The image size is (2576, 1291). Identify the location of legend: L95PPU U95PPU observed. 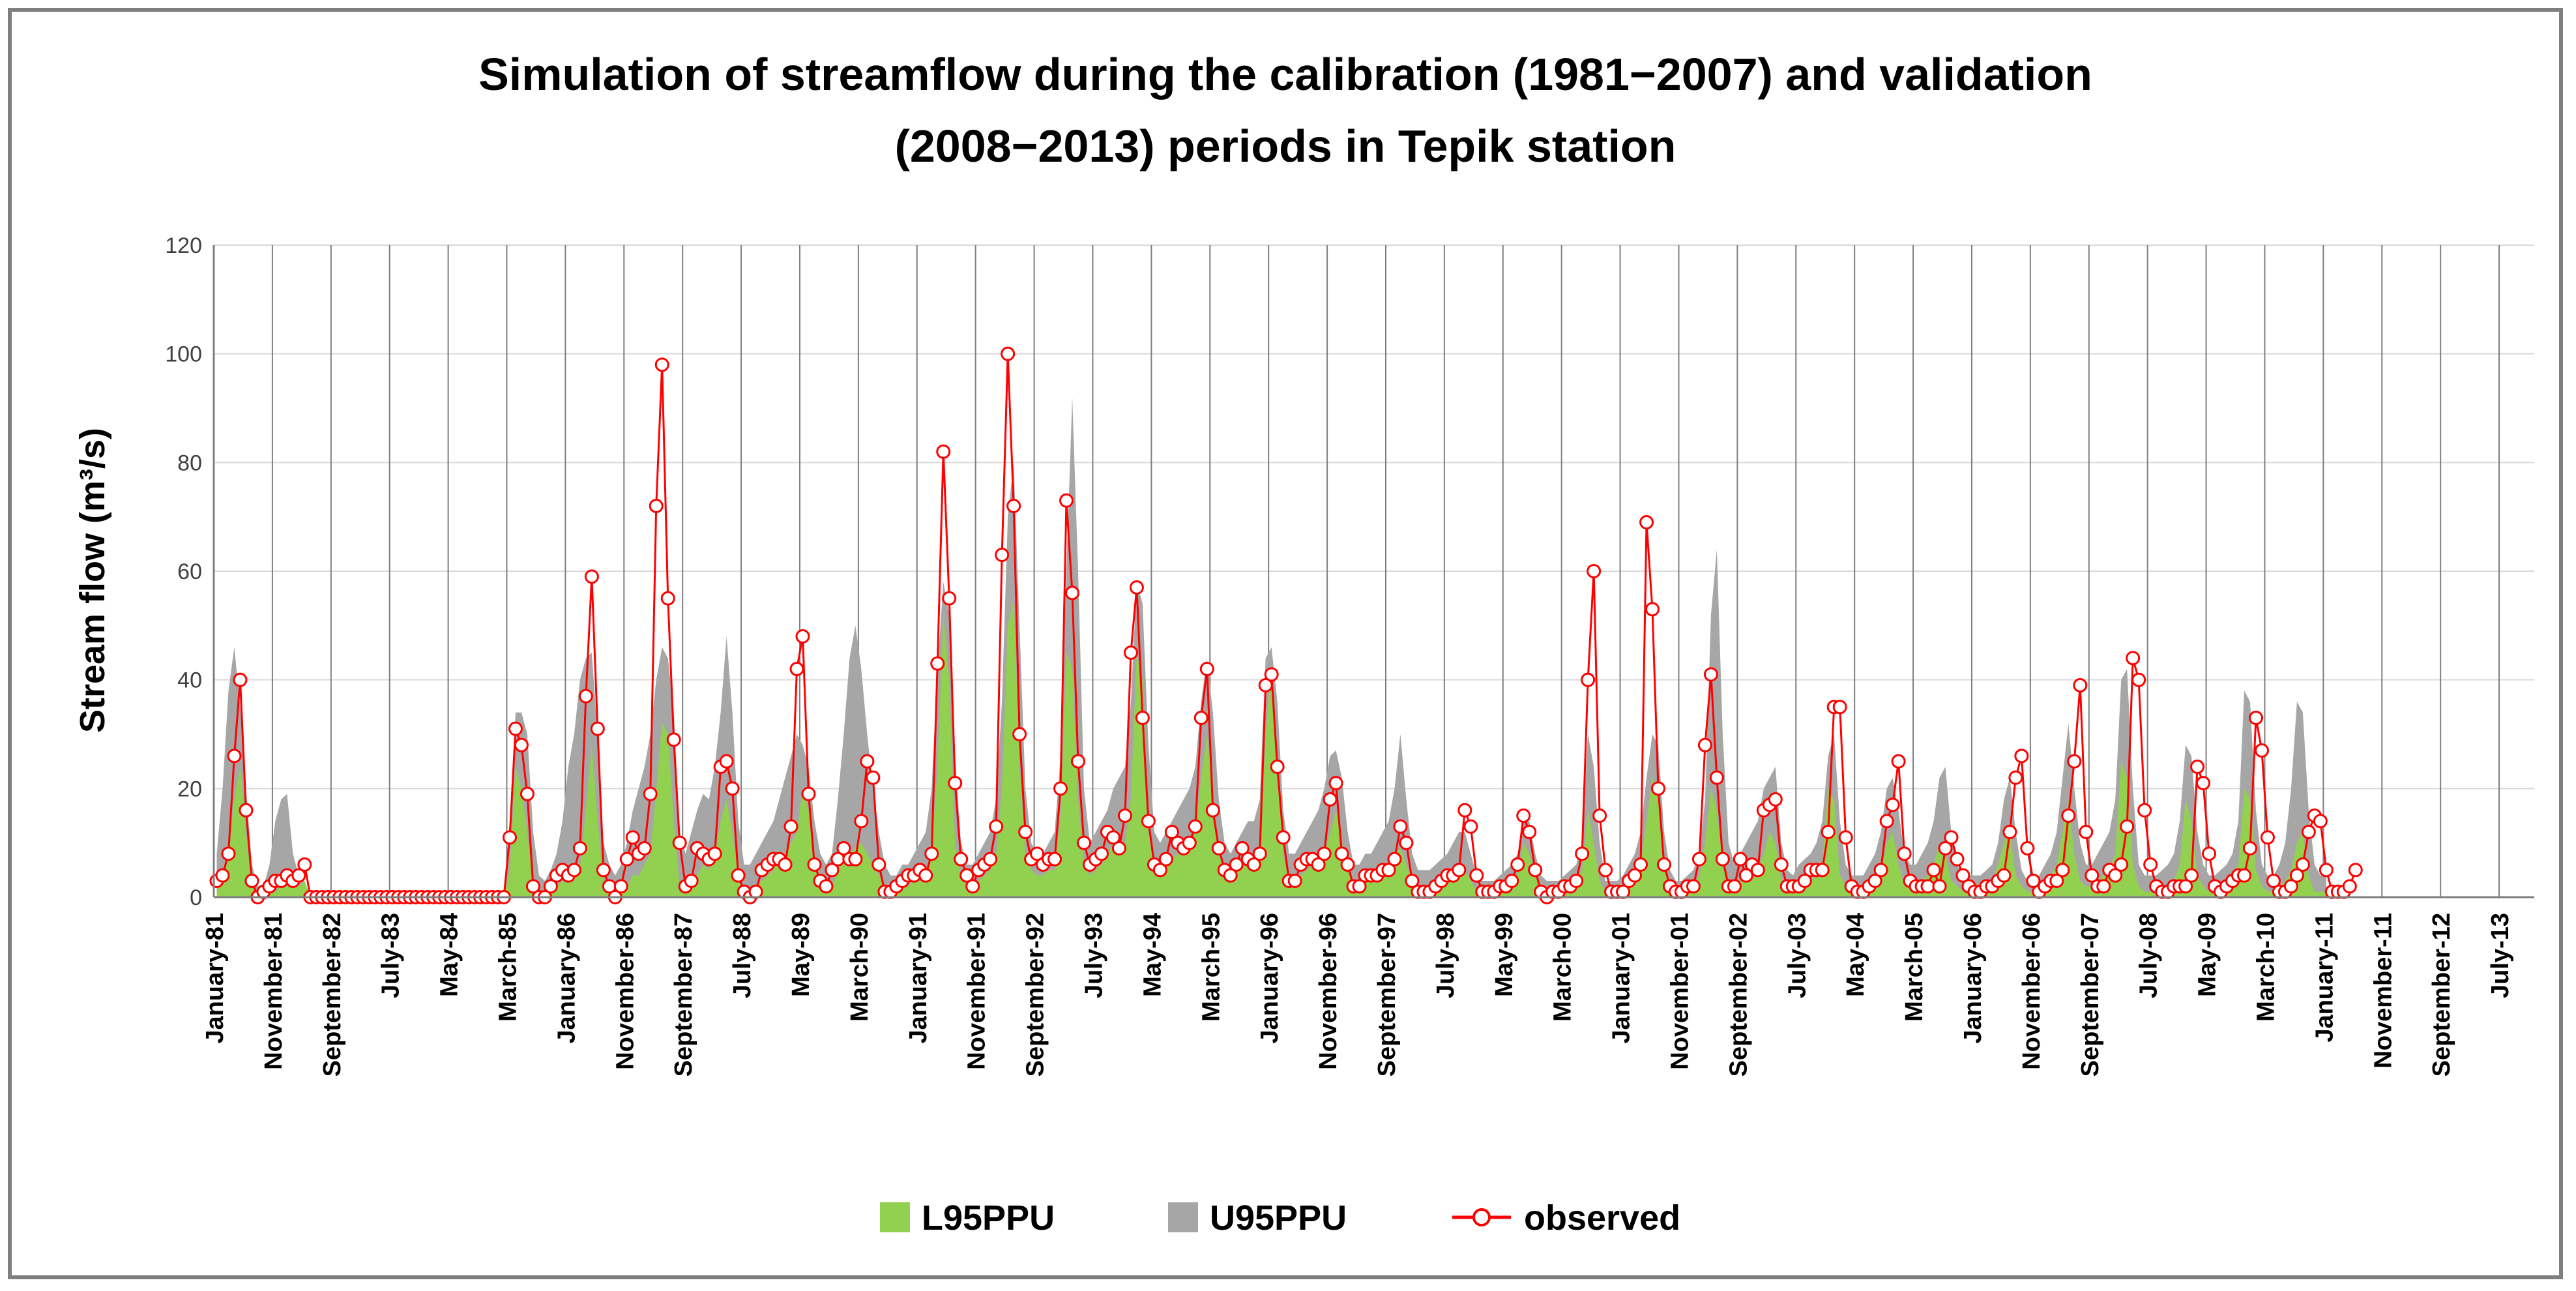
(1280, 1218).